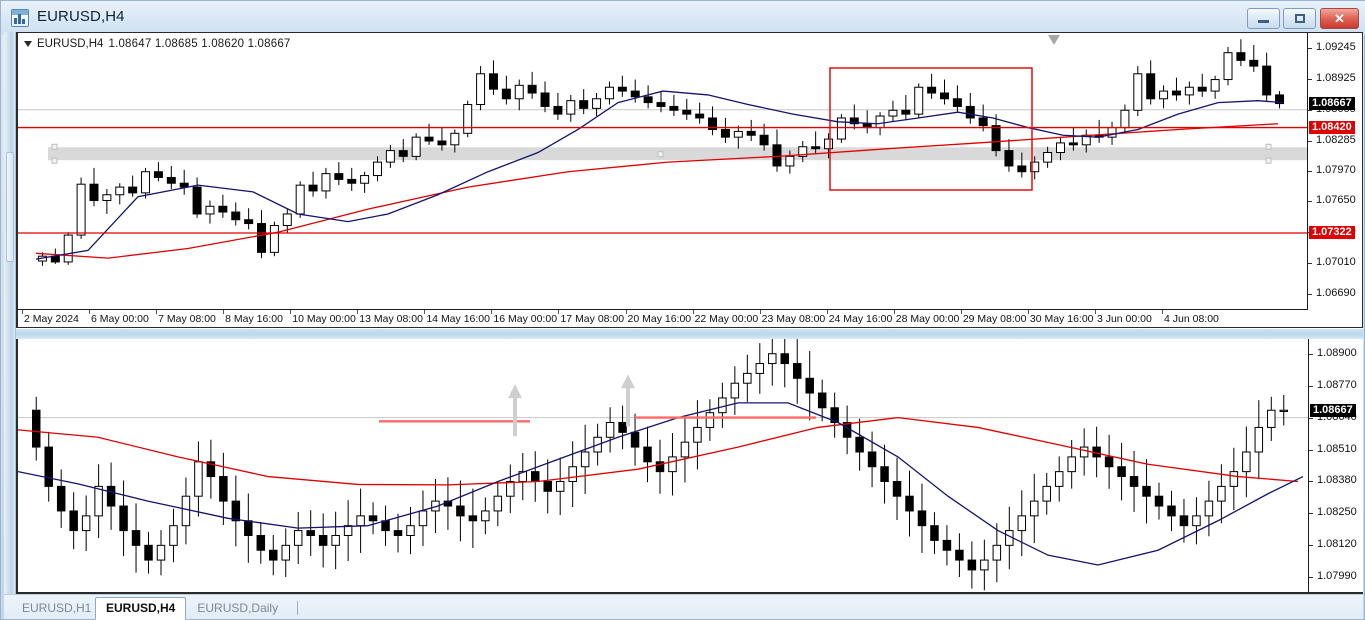 The height and width of the screenshot is (620, 1365). I want to click on restore-button, so click(1299, 18).